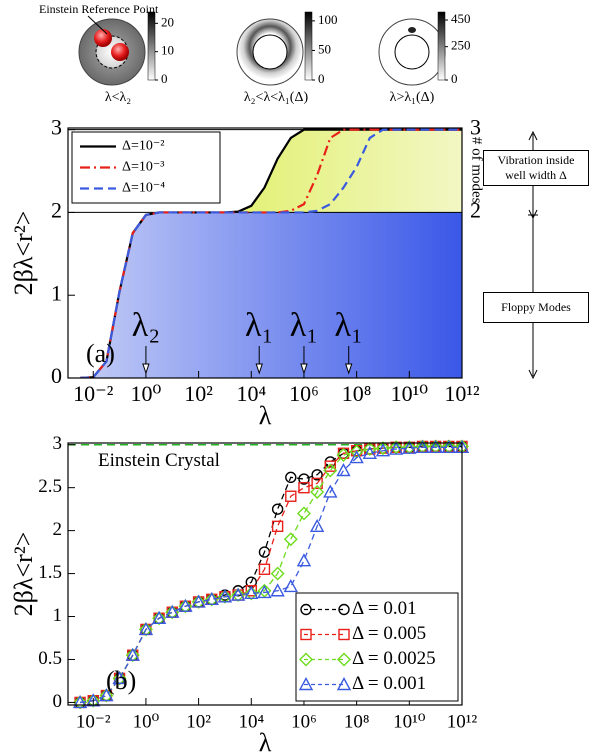  What do you see at coordinates (343, 171) in the screenshot?
I see `area-fill` at bounding box center [343, 171].